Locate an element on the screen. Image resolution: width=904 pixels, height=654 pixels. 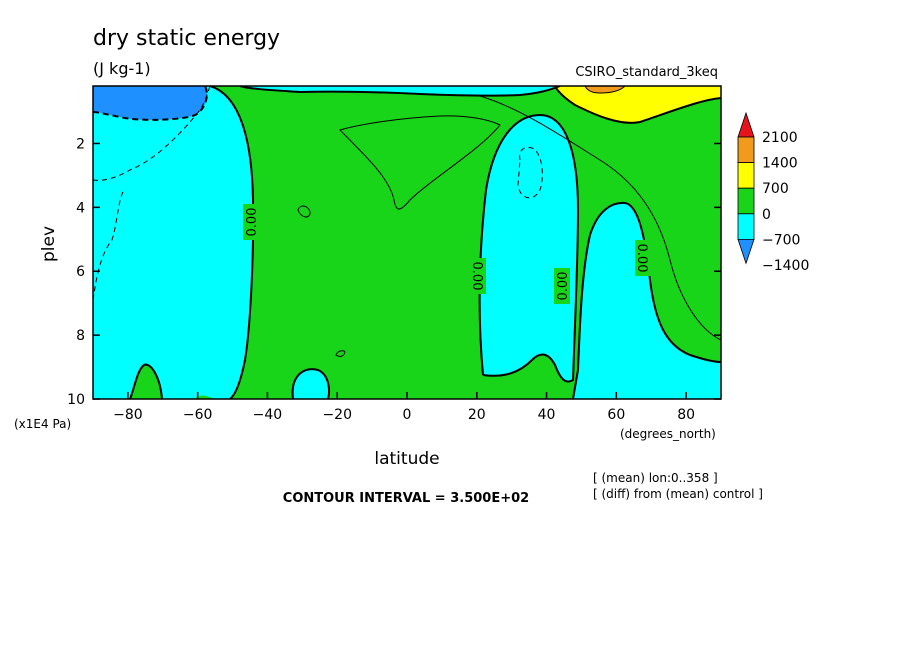
colorbar: 2100 1400 700 0 −700 −1400 is located at coordinates (773, 192).